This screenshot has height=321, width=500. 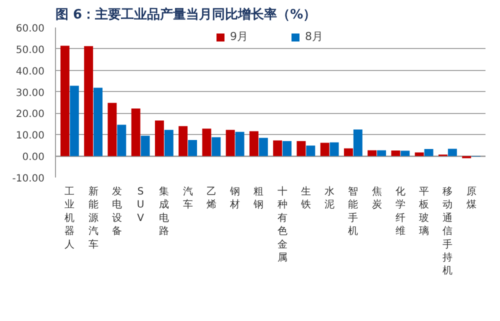 I want to click on y-tick-label: 30.00, so click(x=30, y=93).